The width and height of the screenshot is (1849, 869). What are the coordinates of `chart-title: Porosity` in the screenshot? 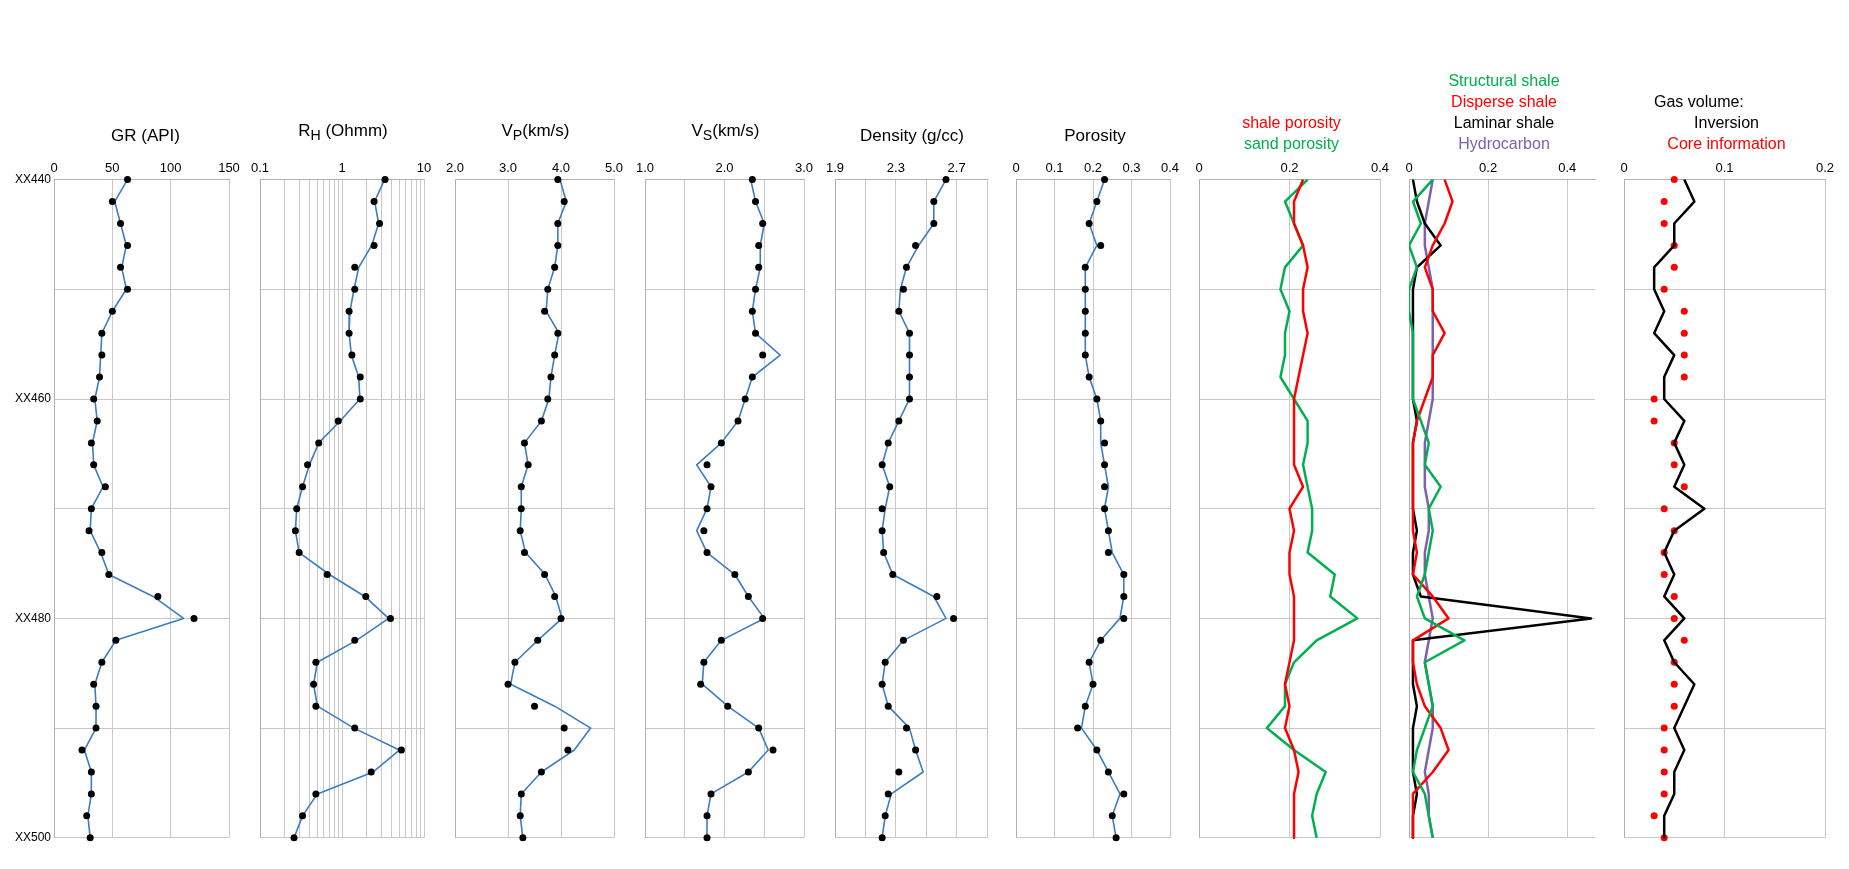 It's located at (1095, 135).